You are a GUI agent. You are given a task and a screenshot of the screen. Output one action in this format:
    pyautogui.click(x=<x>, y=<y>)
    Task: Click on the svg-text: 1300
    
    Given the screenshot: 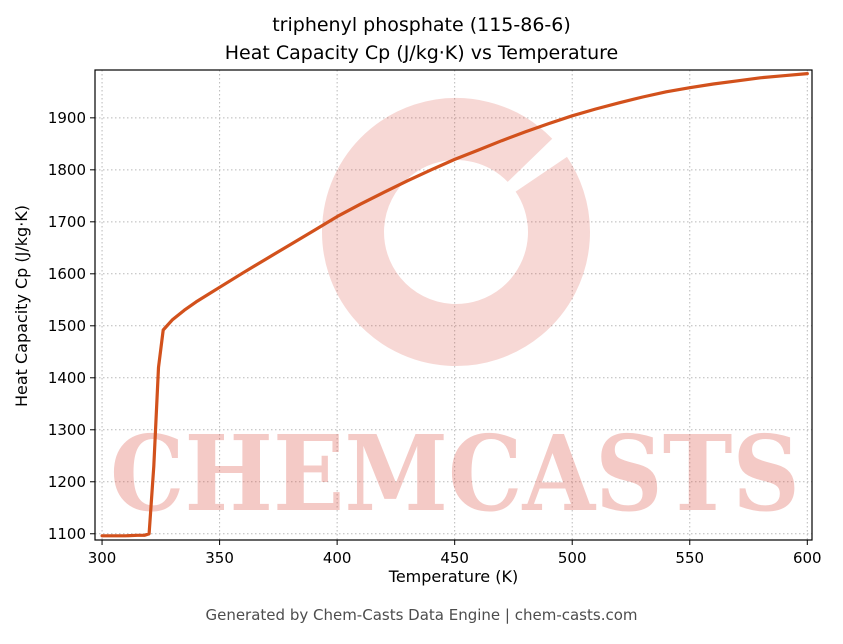 What is the action you would take?
    pyautogui.click(x=67, y=430)
    